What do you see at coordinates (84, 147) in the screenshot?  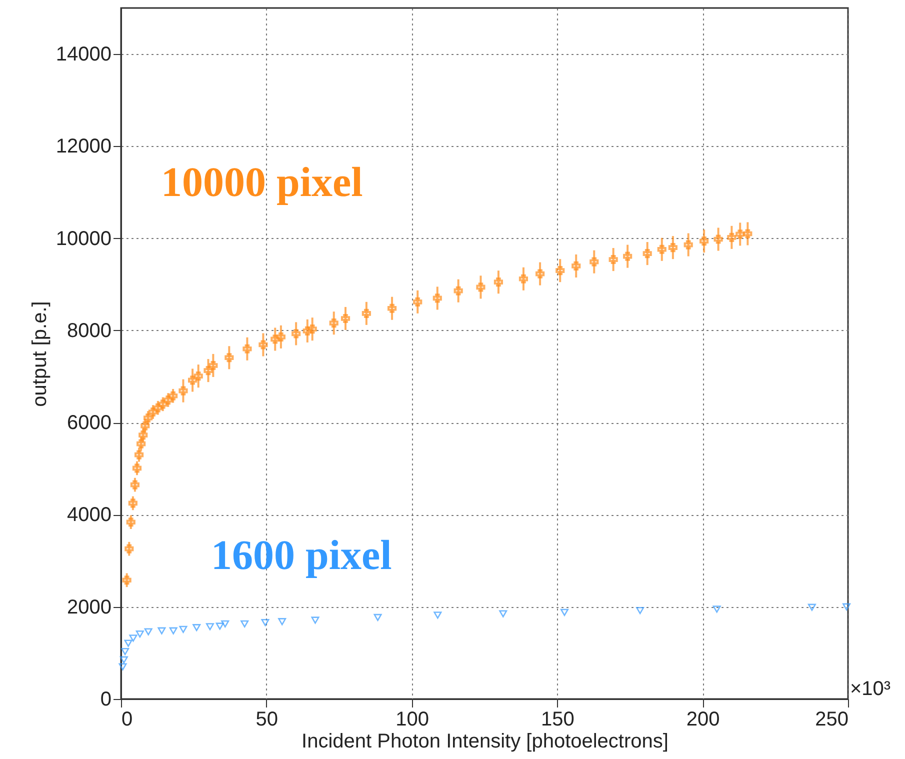 I see `y-tick-label: 12000` at bounding box center [84, 147].